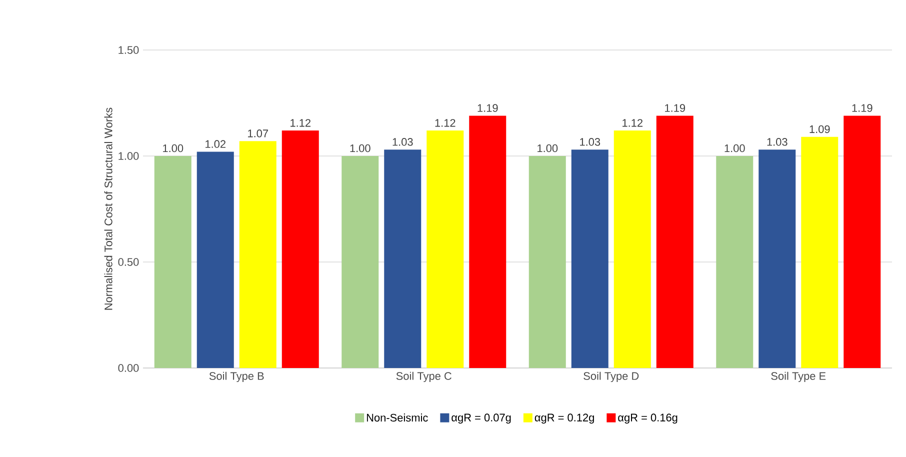 This screenshot has width=906, height=457. Describe the element at coordinates (820, 129) in the screenshot. I see `data-label: 1.09` at that location.